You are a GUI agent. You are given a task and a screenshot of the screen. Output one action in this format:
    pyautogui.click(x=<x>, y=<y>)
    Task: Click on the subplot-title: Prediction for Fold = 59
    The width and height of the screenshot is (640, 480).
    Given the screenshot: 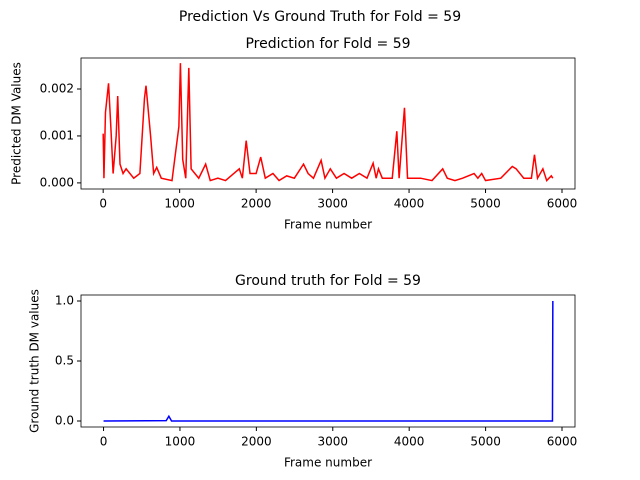 What is the action you would take?
    pyautogui.click(x=327, y=44)
    